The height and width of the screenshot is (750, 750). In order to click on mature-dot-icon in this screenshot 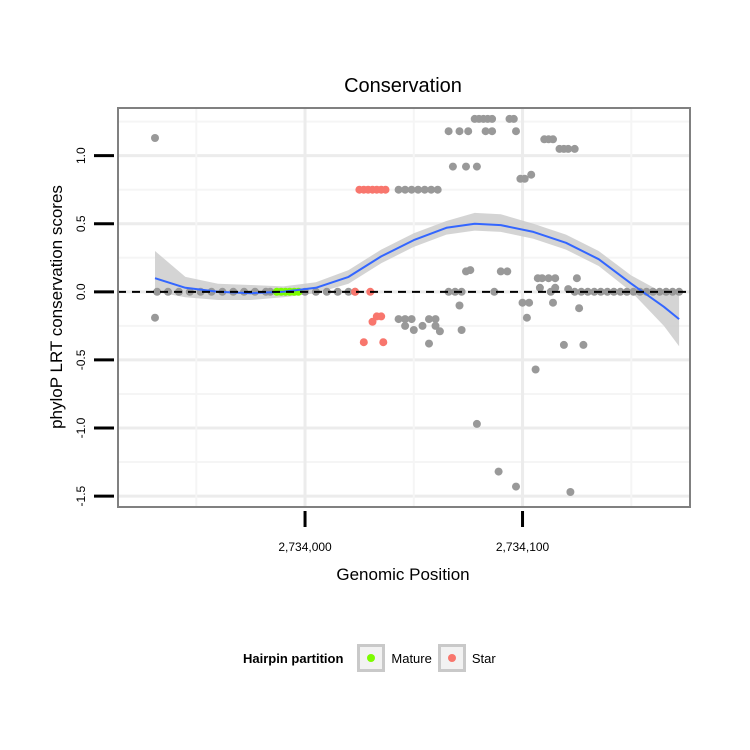, I will do `click(371, 658)`.